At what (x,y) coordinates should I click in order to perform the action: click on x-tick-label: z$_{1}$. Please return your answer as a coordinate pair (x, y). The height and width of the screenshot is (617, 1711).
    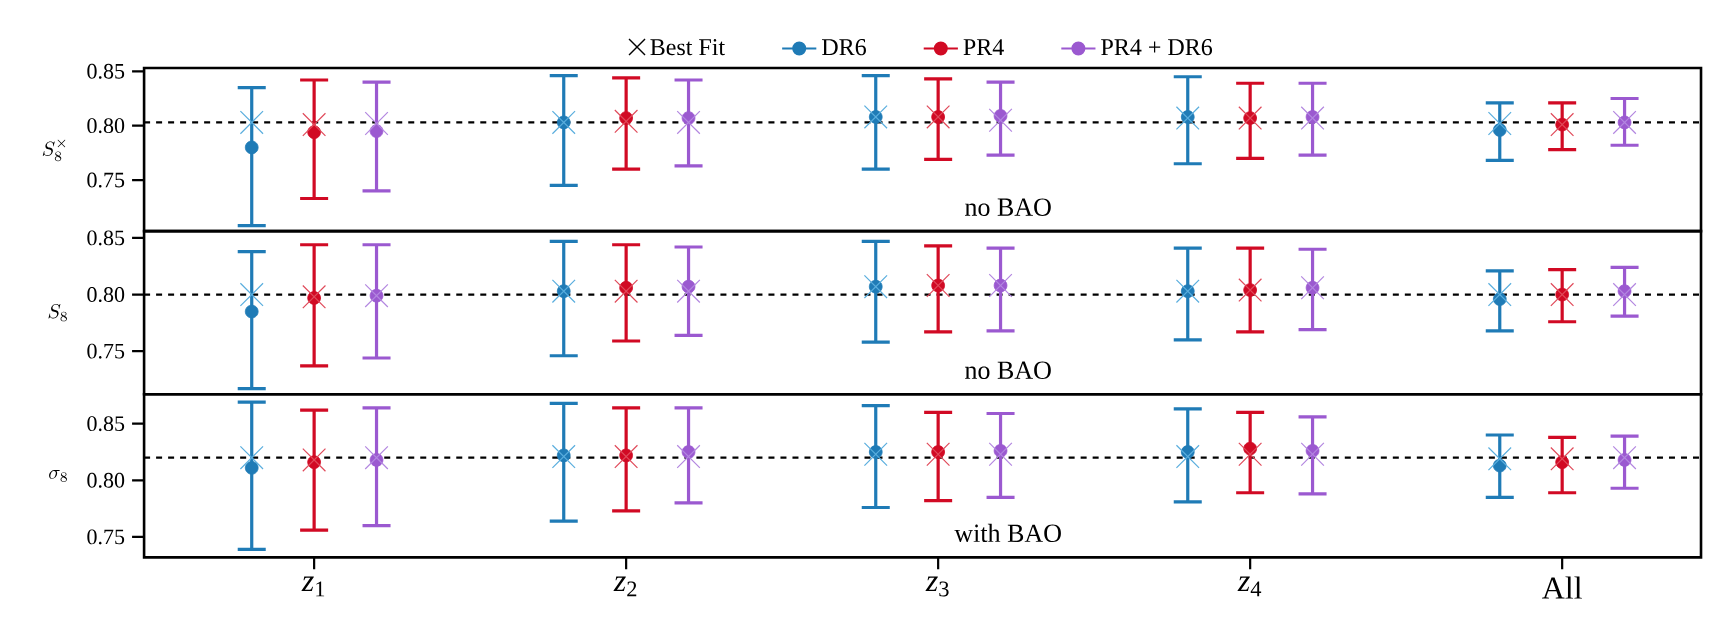
    Looking at the image, I should click on (313, 586).